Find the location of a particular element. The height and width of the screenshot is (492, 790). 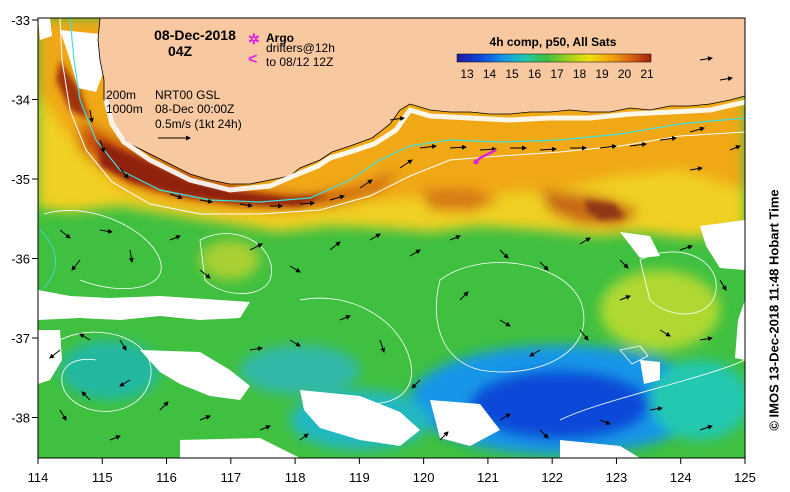

x-tick-label: 118 is located at coordinates (295, 477).